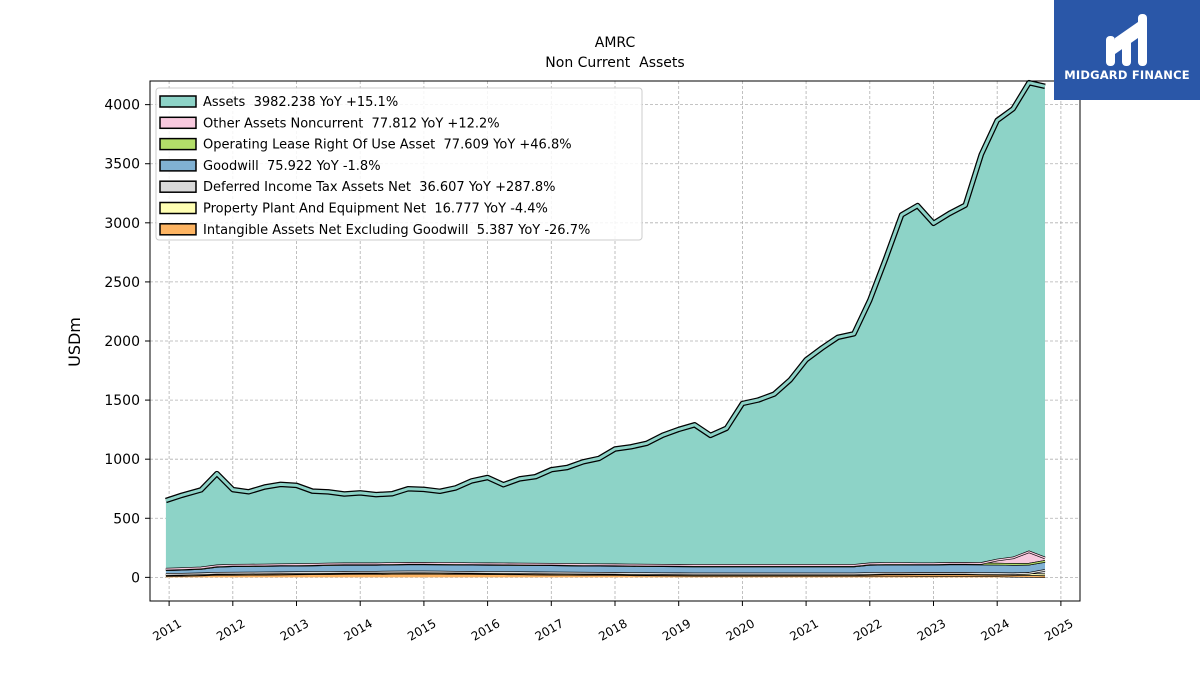 Image resolution: width=1200 pixels, height=675 pixels. I want to click on legend-swatch-goodwill, so click(178, 165).